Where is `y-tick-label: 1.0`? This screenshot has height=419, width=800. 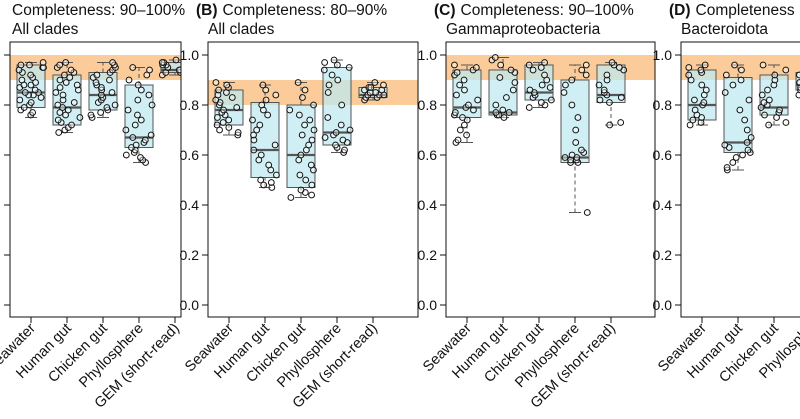
y-tick-label: 1.0 is located at coordinates (663, 55).